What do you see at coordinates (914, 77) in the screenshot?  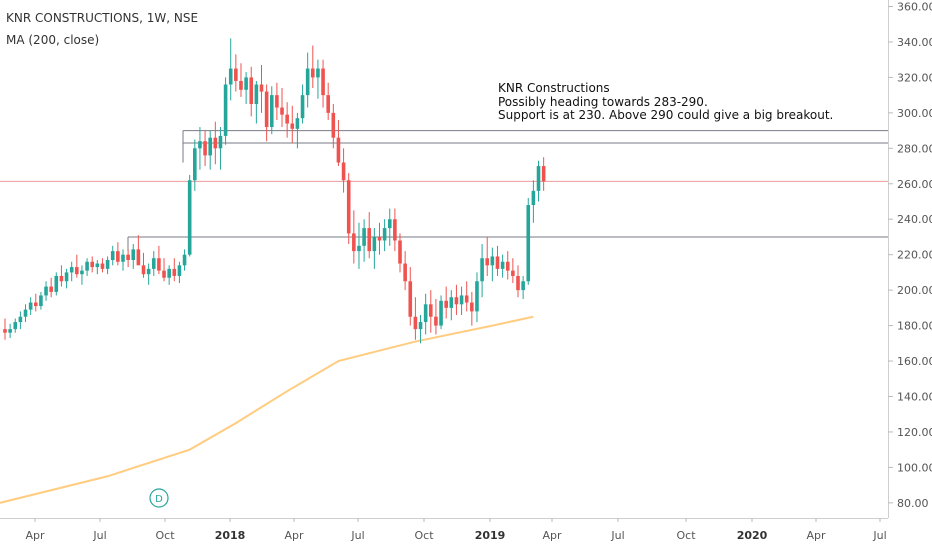 I see `y-tick-label: 320.00` at bounding box center [914, 77].